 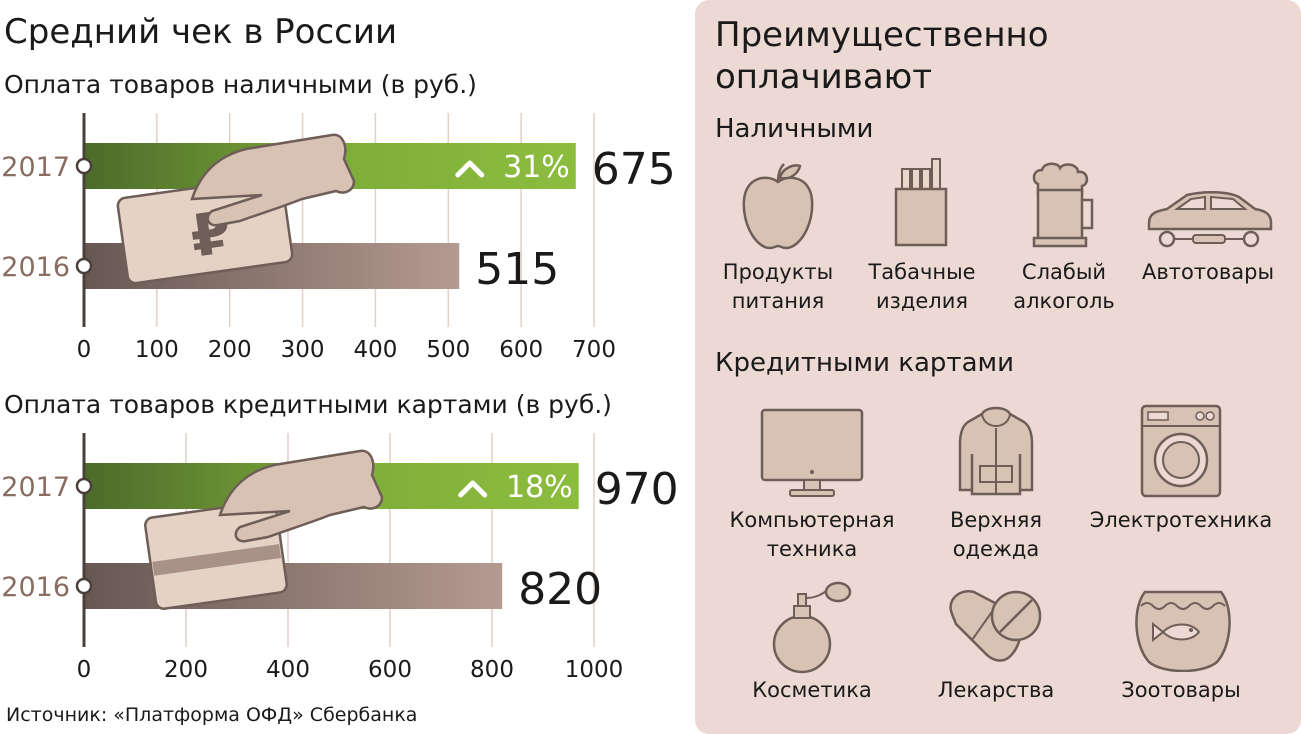 I want to click on category-label-tobacco: Табачные изделия, so click(x=922, y=286).